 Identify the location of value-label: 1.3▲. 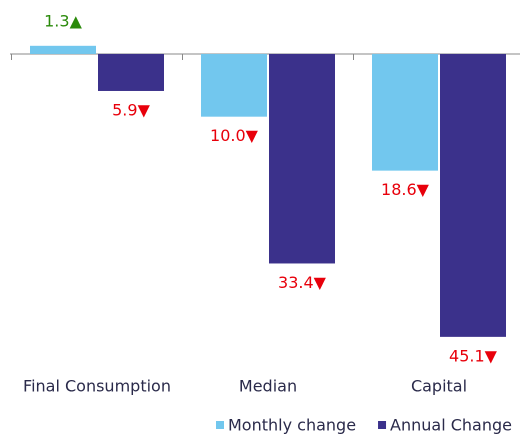
(63, 20).